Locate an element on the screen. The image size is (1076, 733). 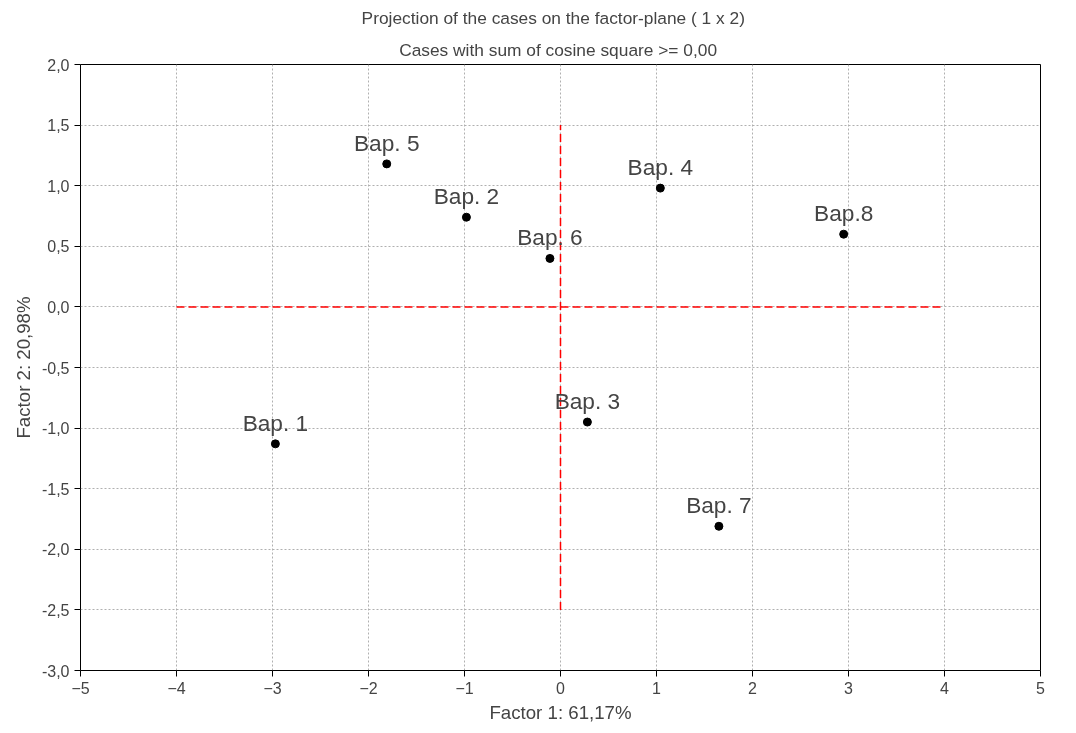
x-tick-label: 0 is located at coordinates (561, 688).